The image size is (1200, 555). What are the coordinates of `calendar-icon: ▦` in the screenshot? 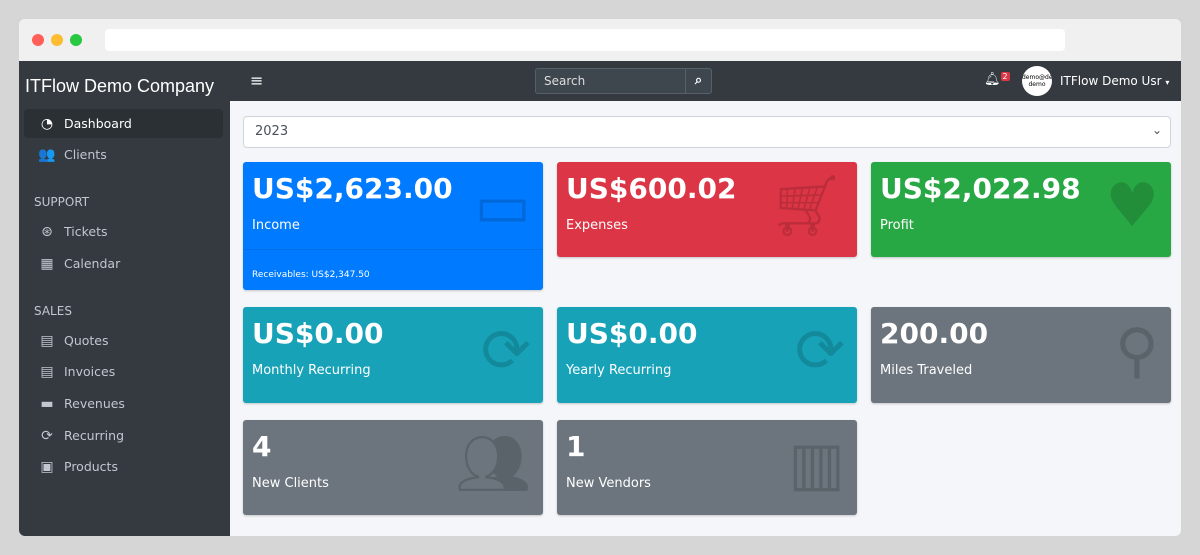 It's located at (47, 263).